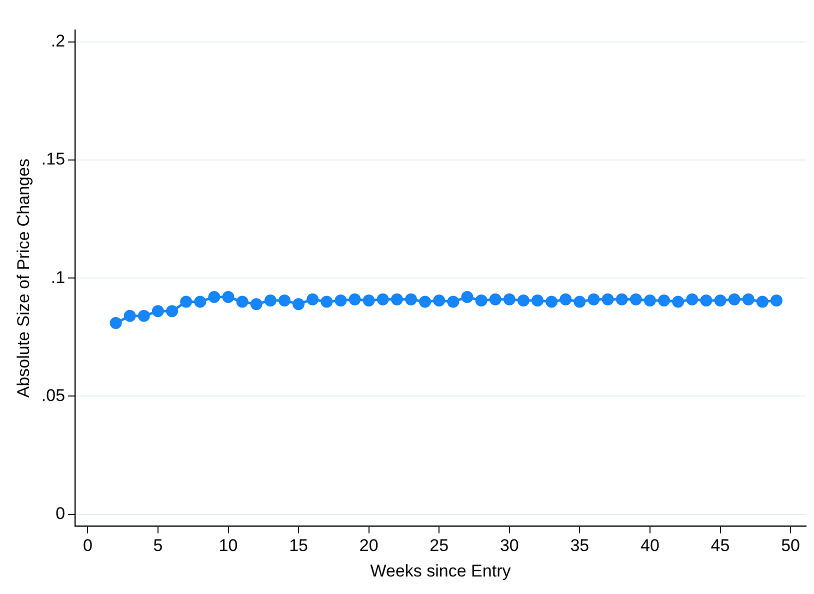 The width and height of the screenshot is (814, 594). What do you see at coordinates (720, 546) in the screenshot?
I see `x-tick-label: 45` at bounding box center [720, 546].